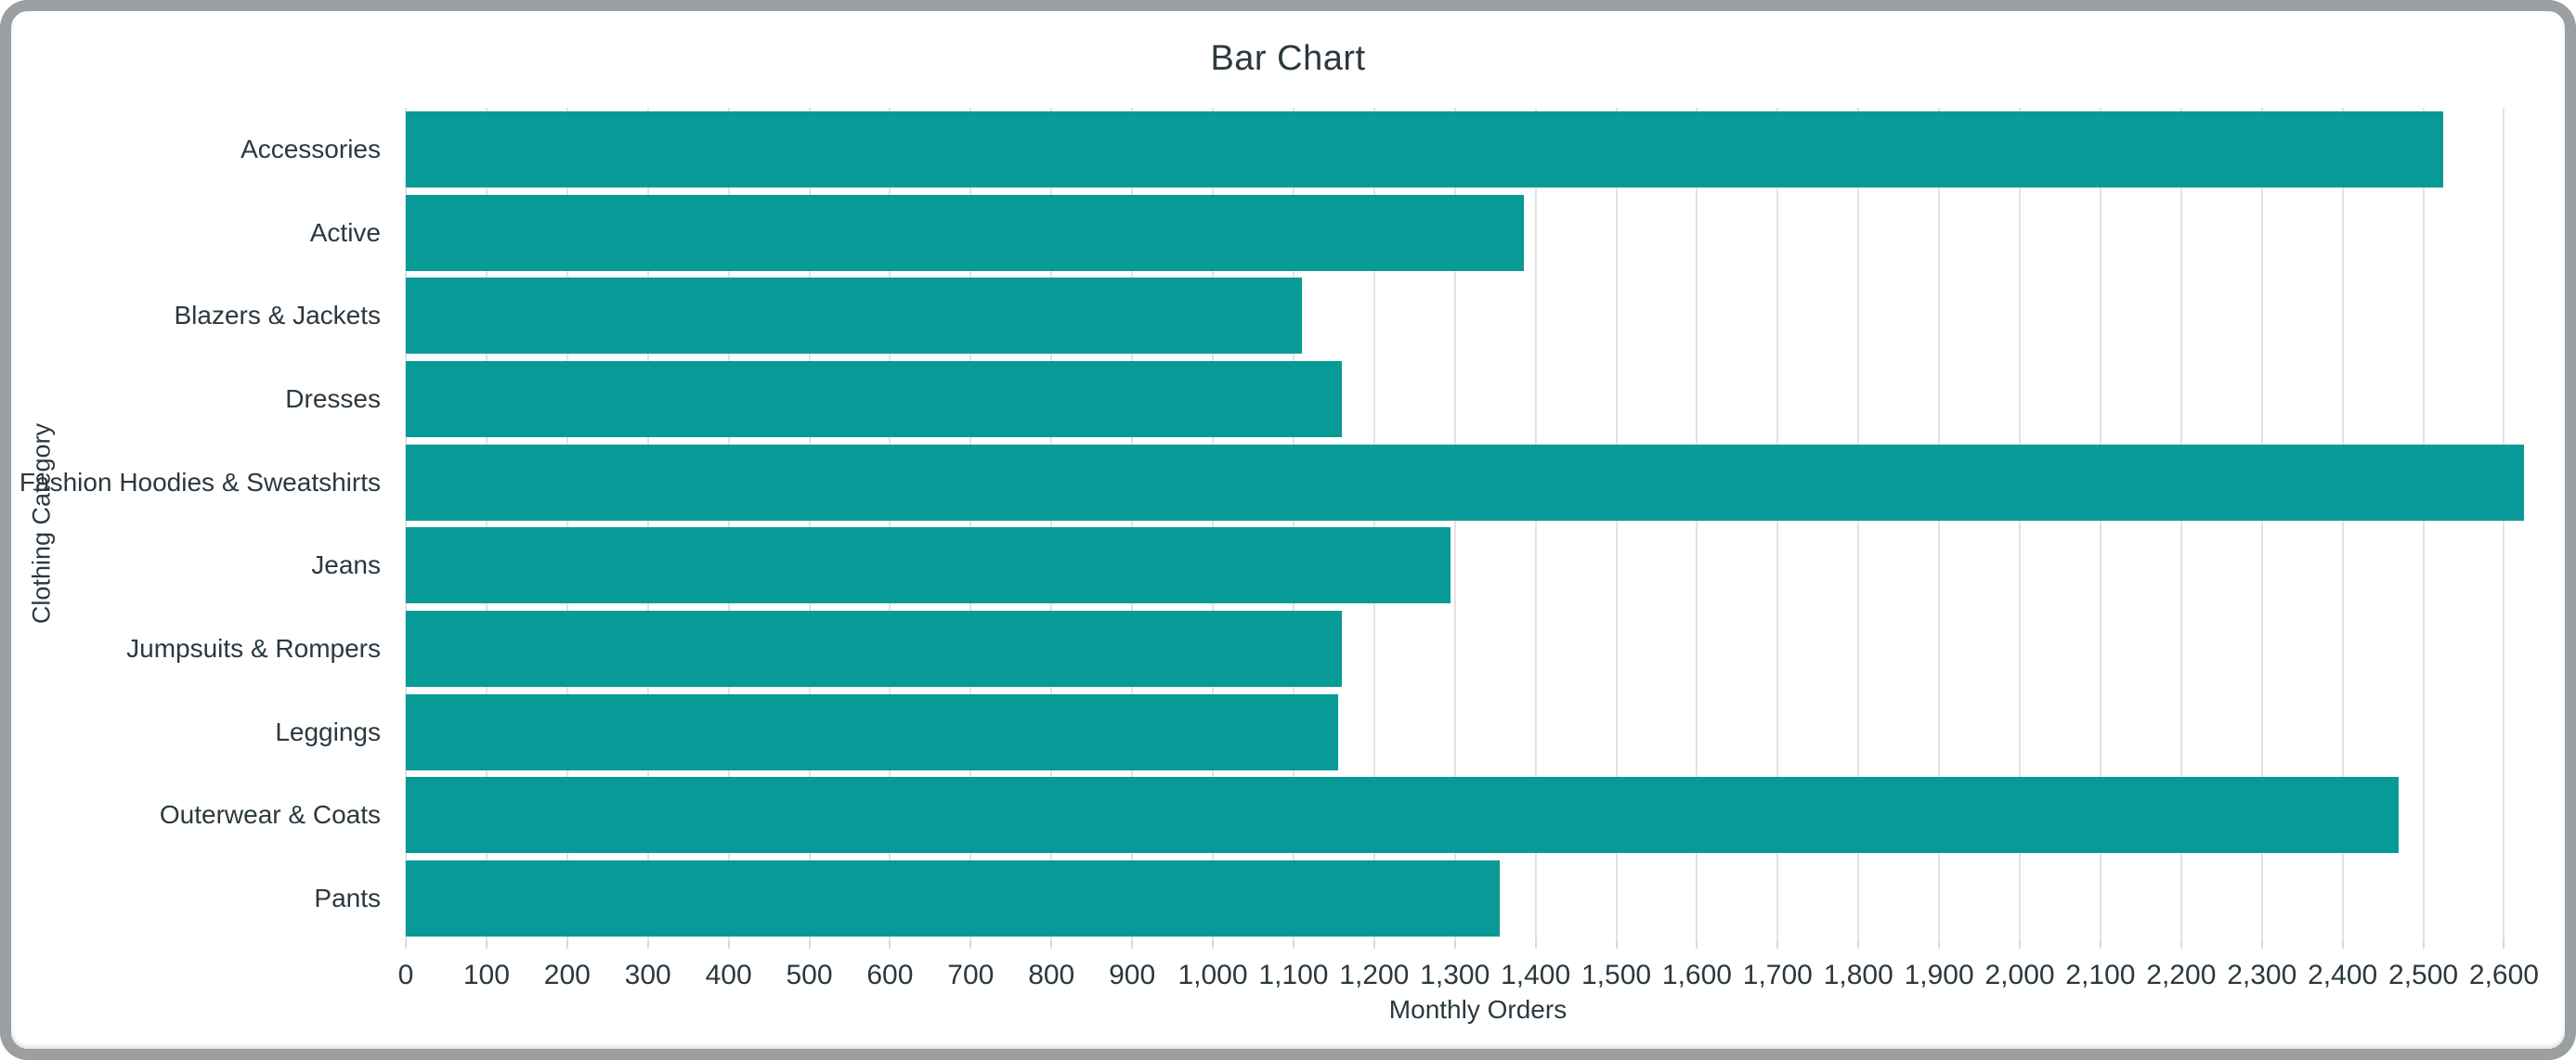 This screenshot has height=1060, width=2576. Describe the element at coordinates (1212, 975) in the screenshot. I see `x-axis-tick-label: 1,000` at that location.